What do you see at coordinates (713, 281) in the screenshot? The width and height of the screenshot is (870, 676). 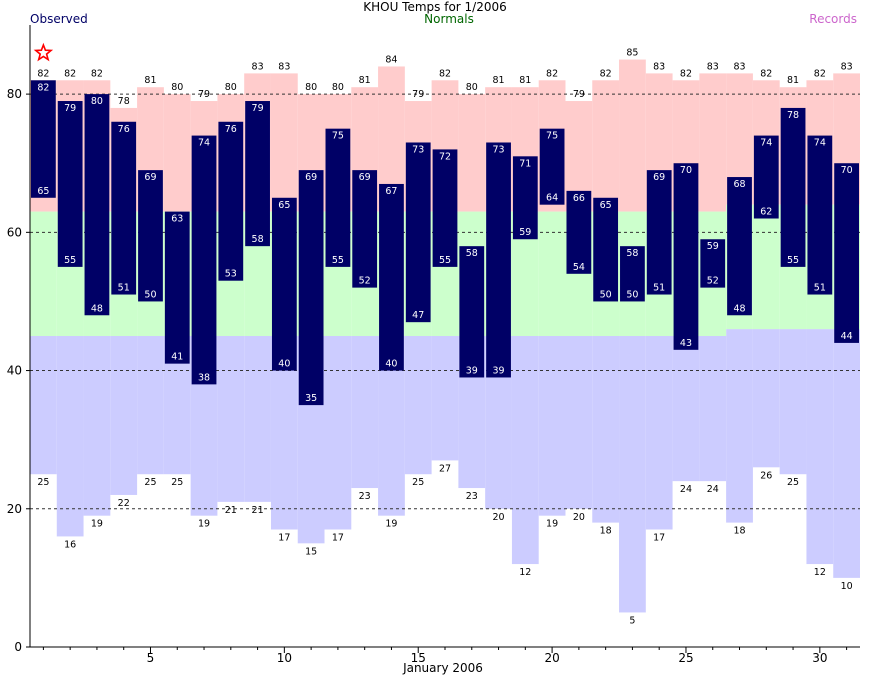 I see `observed-low-label: 52` at bounding box center [713, 281].